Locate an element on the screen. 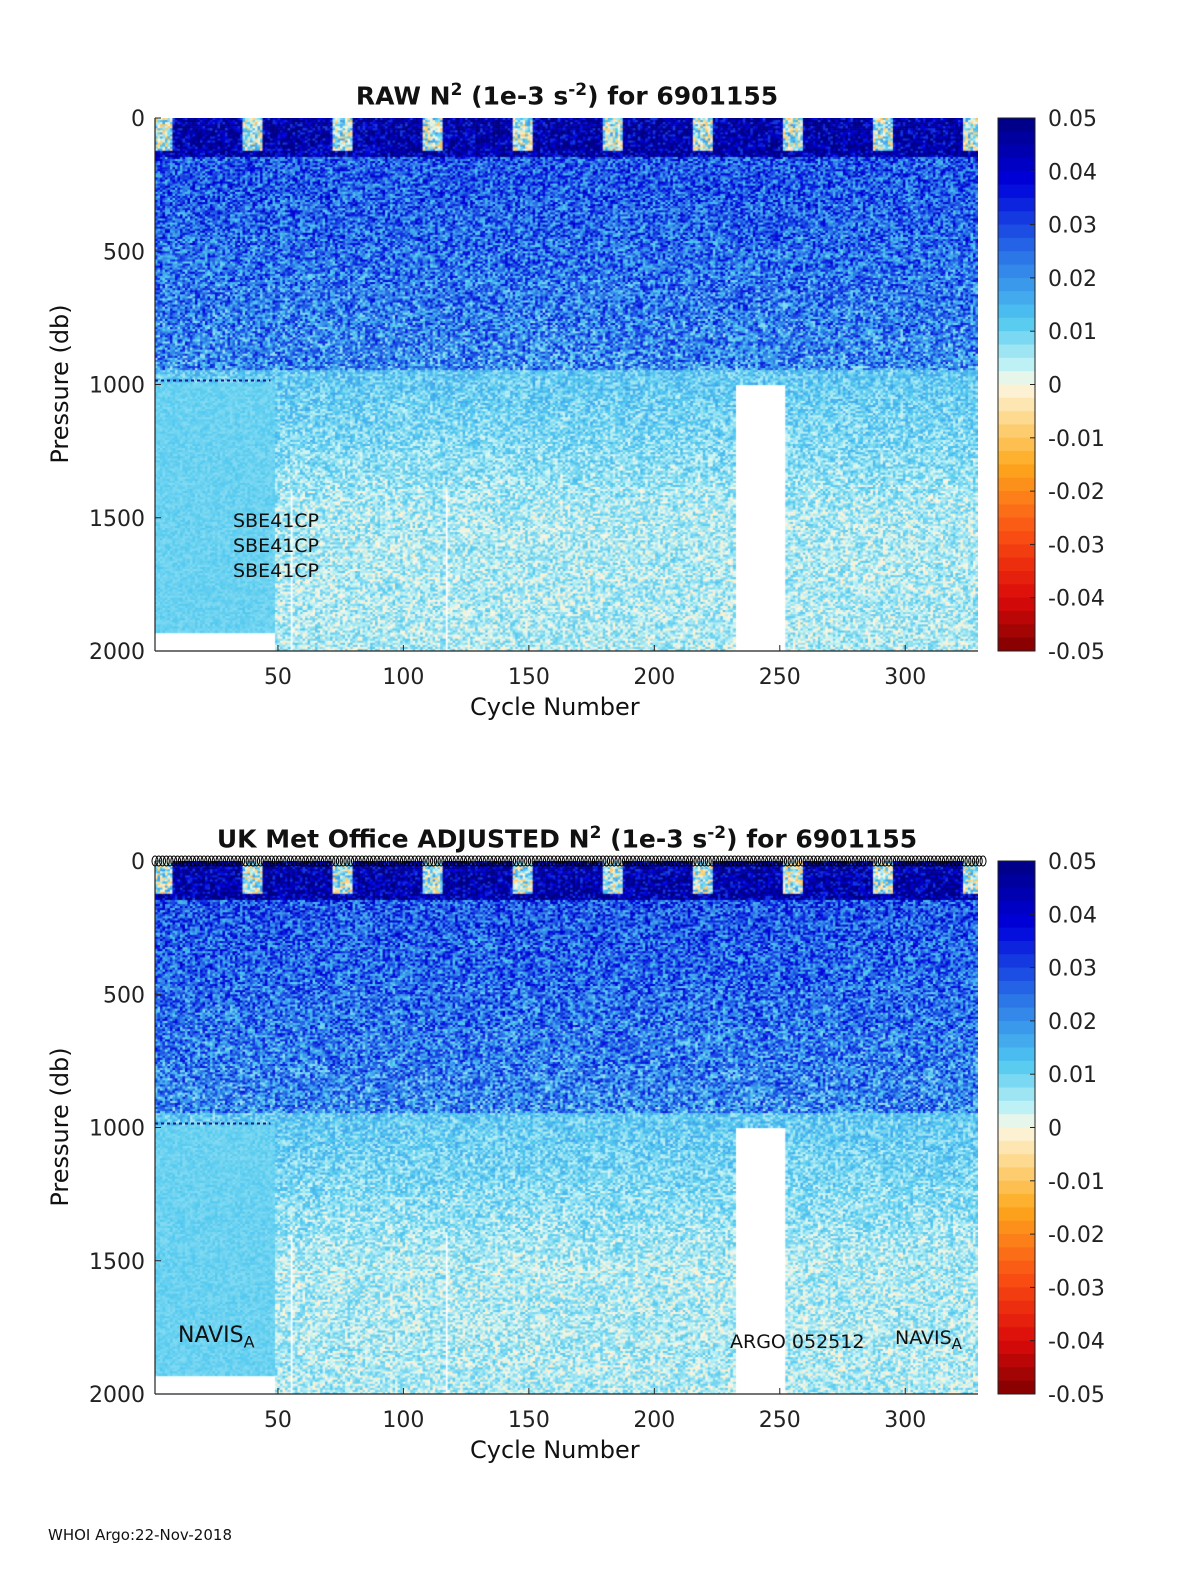  y-axis-label-adjusted: Pressure (db) is located at coordinates (60, 1127).